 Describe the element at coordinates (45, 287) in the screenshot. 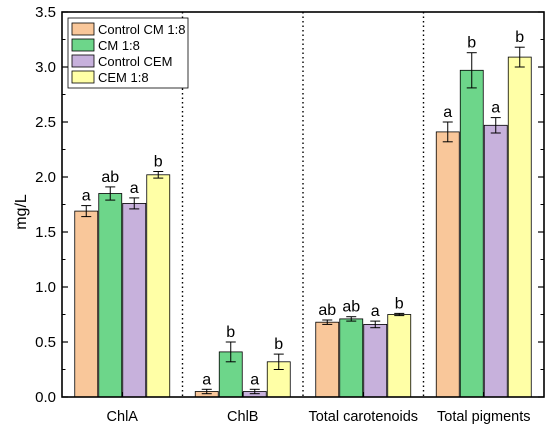

I see `y-tick-label: 1.0` at that location.